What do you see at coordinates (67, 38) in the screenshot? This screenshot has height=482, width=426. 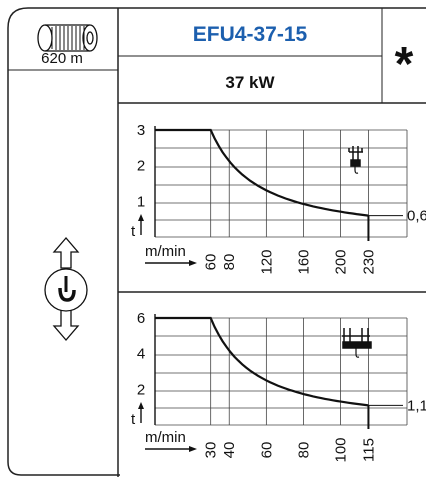 I see `rope-drum-icon` at bounding box center [67, 38].